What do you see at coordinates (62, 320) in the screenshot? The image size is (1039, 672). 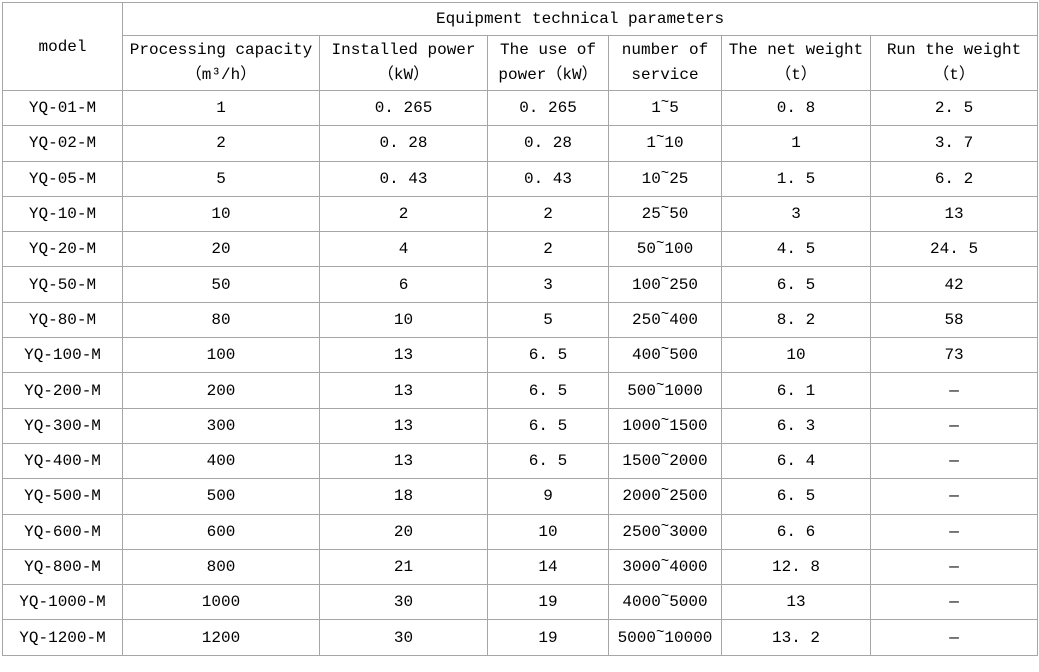 I see `model-cell: YQ-80-M` at bounding box center [62, 320].